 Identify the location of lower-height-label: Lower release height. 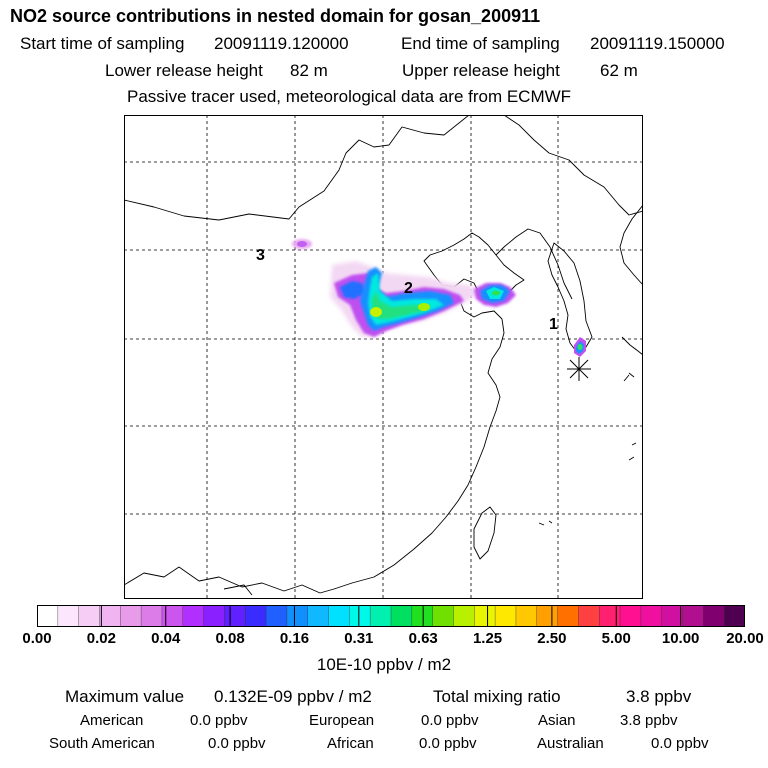
(184, 70).